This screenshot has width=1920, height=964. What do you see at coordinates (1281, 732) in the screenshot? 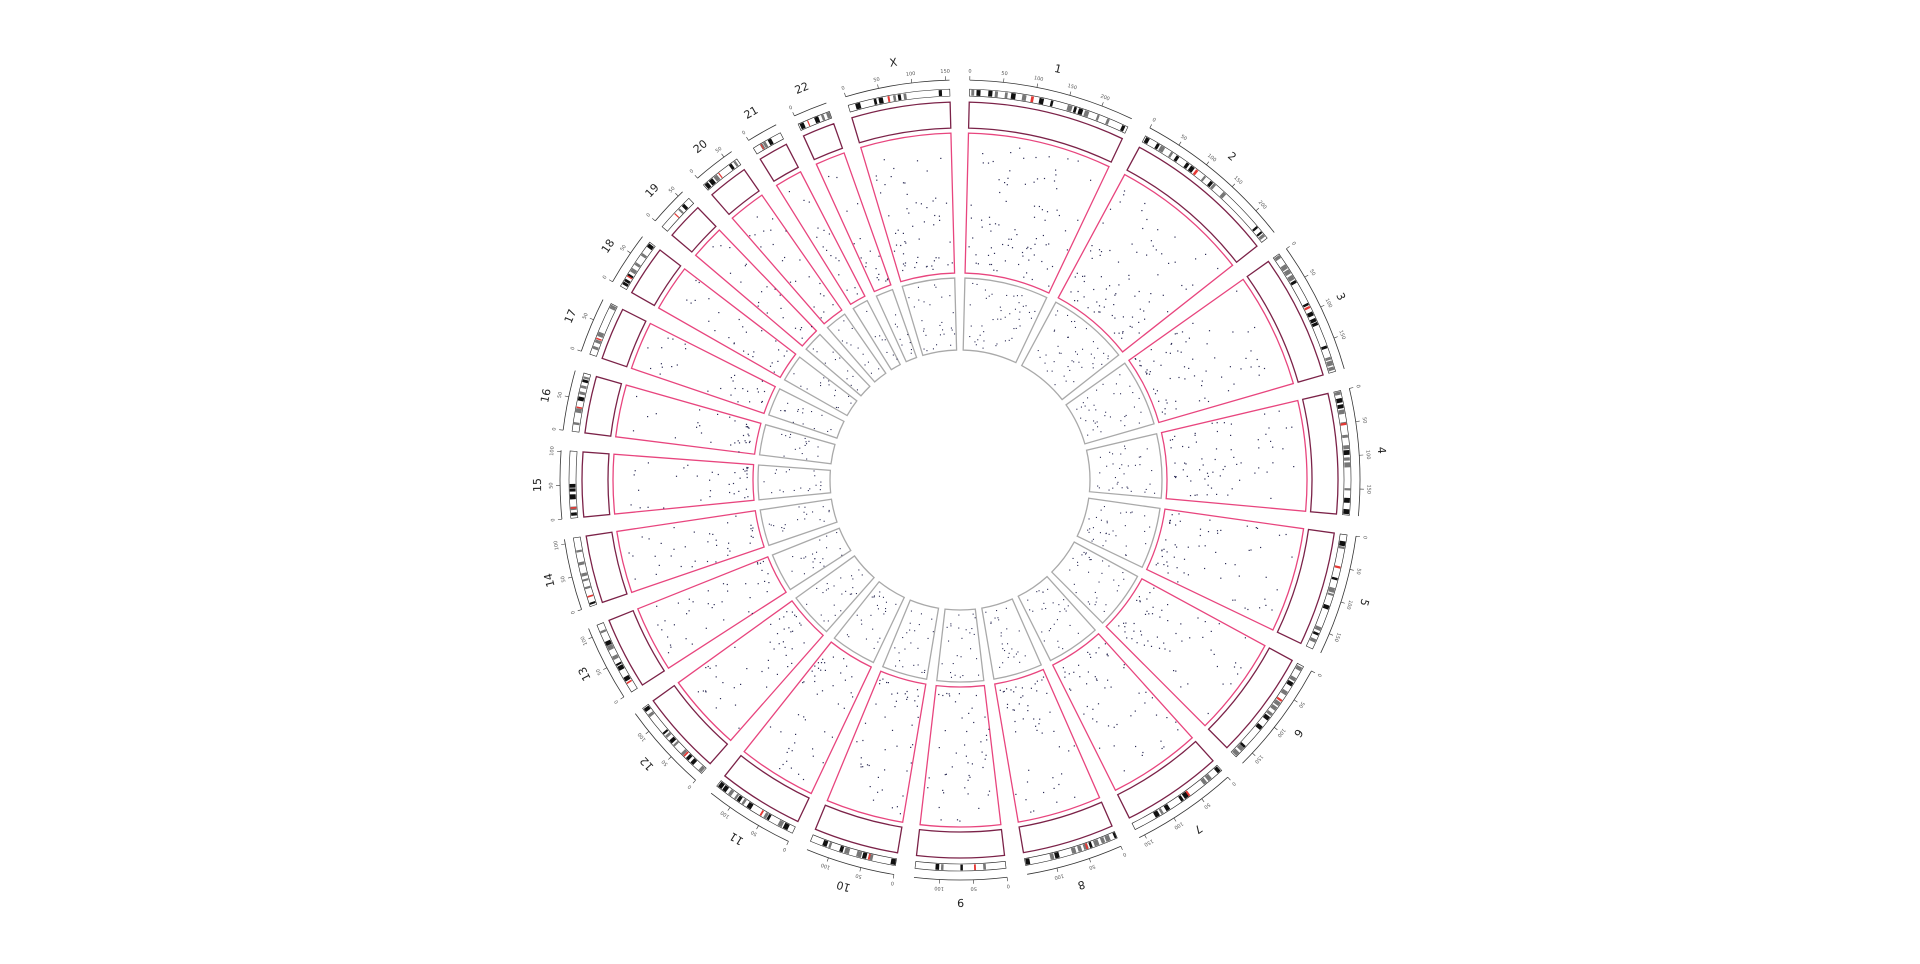
I see `chr-6-tick-label: 100` at bounding box center [1281, 732].